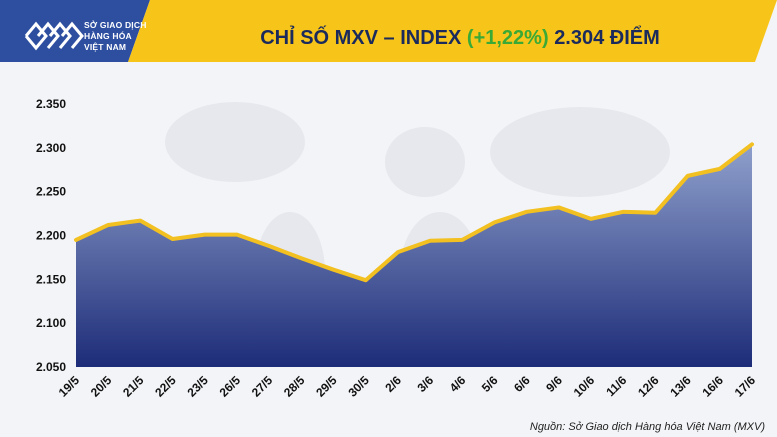 The height and width of the screenshot is (437, 777). I want to click on x-tick-label: 10/6, so click(584, 386).